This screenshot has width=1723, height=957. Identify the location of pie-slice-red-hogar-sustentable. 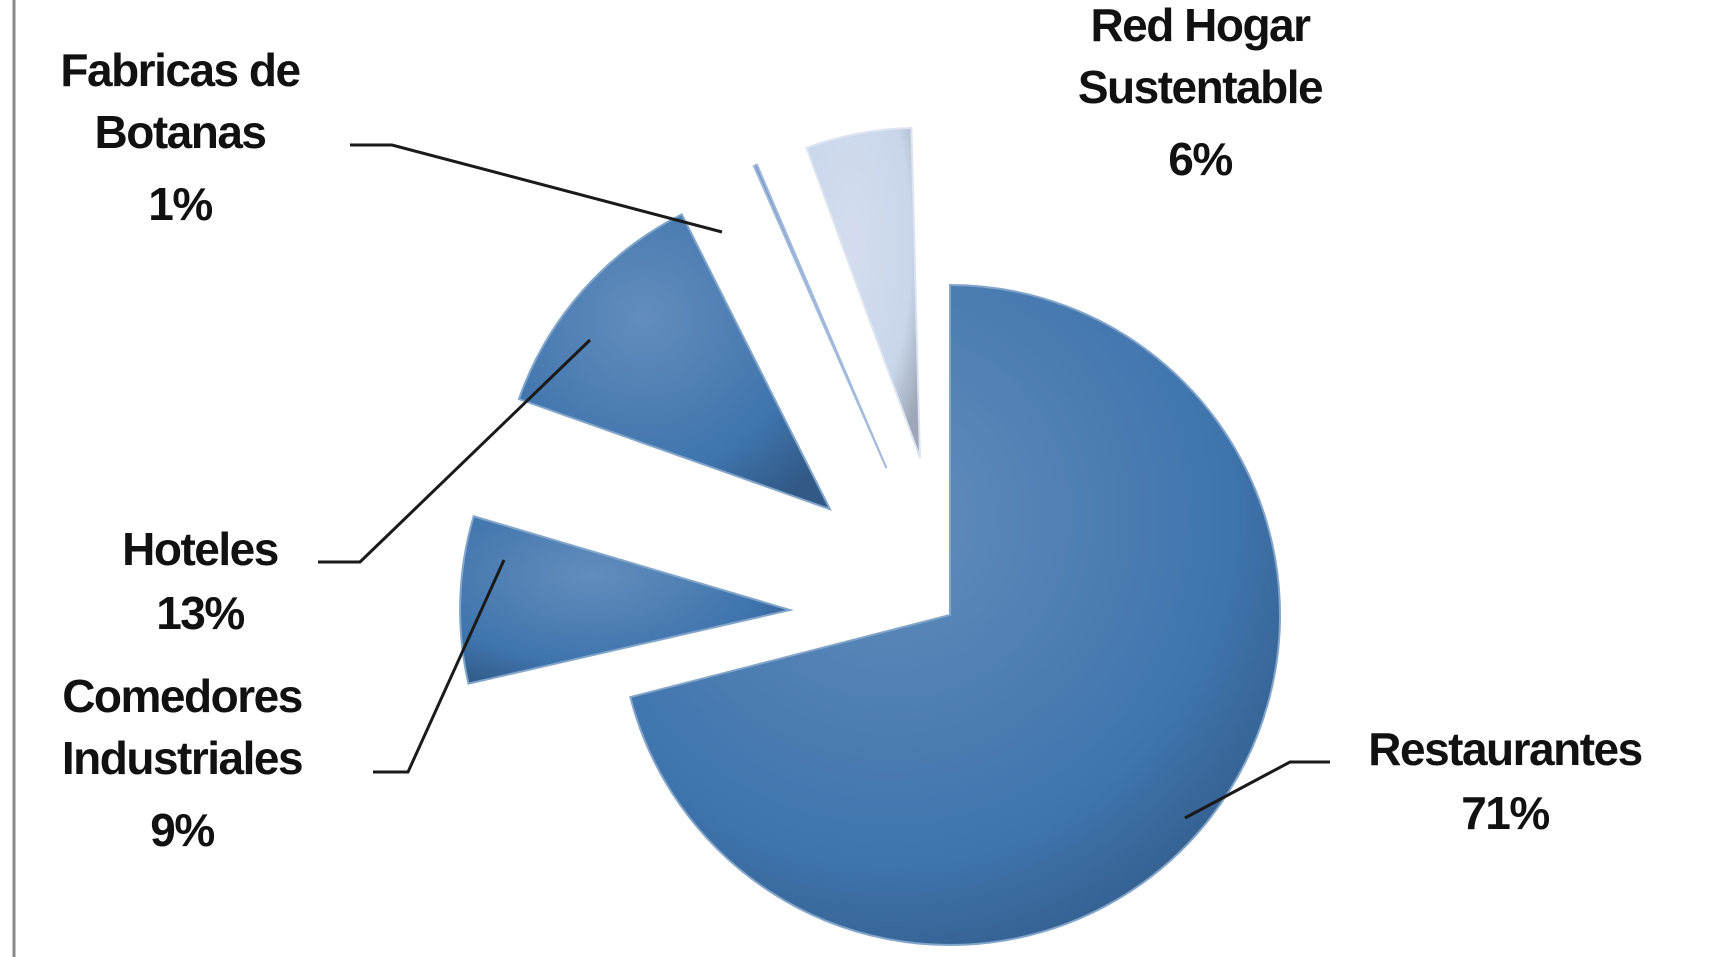
(863, 292).